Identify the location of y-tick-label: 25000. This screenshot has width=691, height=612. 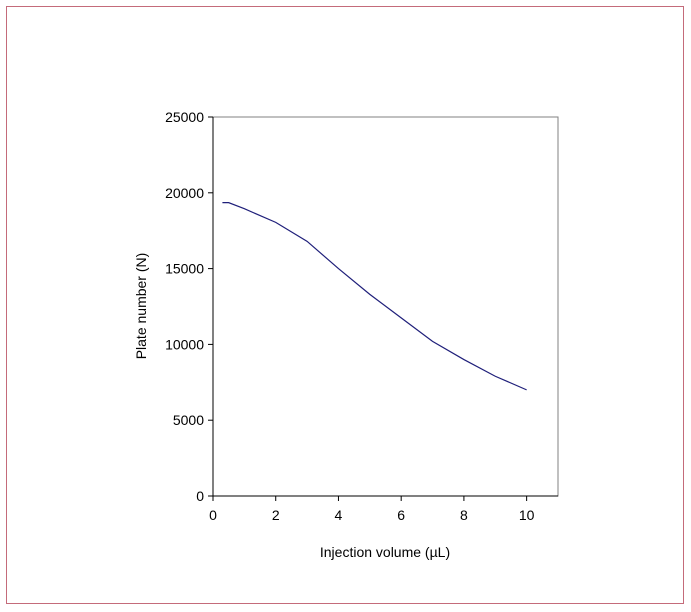
(184, 117).